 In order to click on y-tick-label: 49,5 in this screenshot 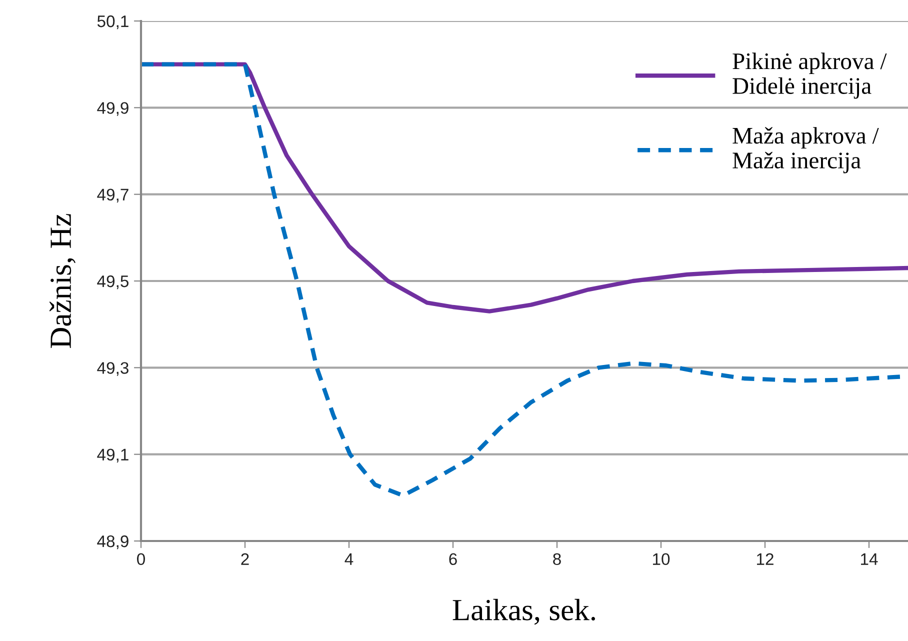, I will do `click(112, 282)`.